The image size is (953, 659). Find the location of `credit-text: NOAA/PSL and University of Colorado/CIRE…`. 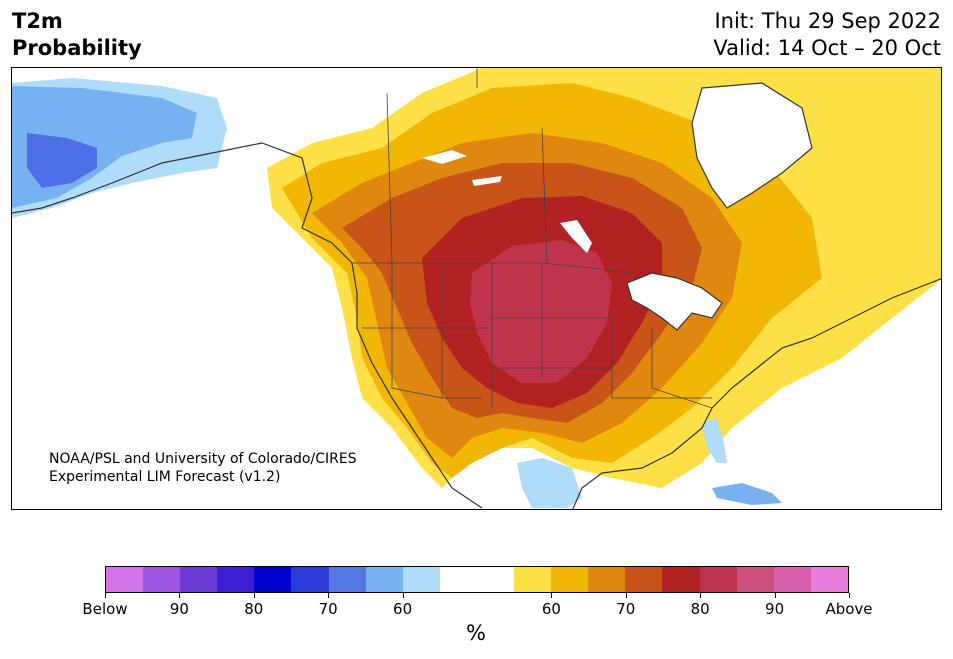

credit-text: NOAA/PSL and University of Colorado/CIRE… is located at coordinates (203, 468).